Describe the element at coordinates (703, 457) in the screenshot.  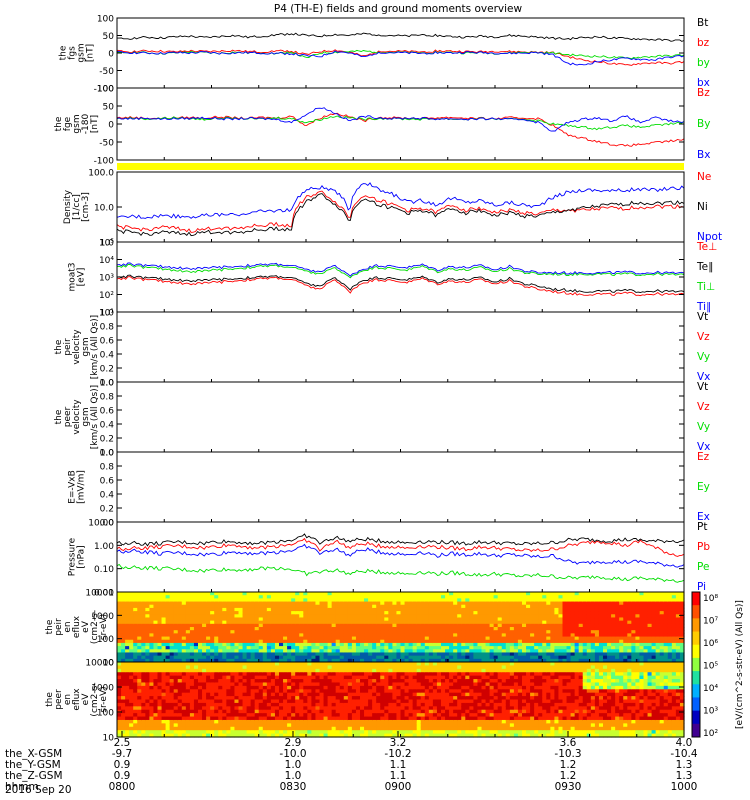
I see `legend-Ez: Ez` at that location.